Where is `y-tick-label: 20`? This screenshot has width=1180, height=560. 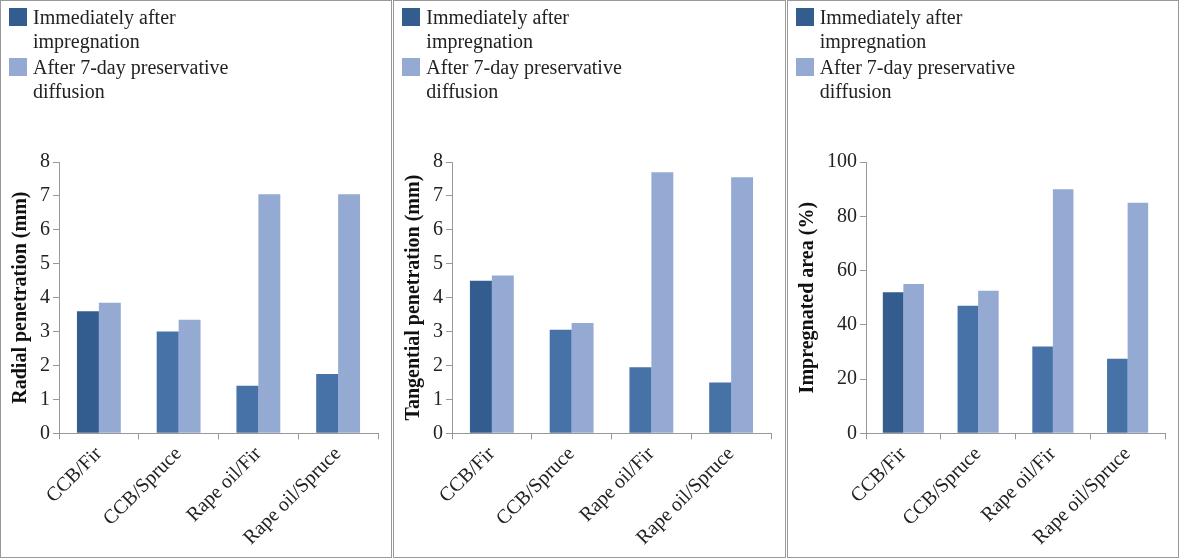
y-tick-label: 20 is located at coordinates (846, 377).